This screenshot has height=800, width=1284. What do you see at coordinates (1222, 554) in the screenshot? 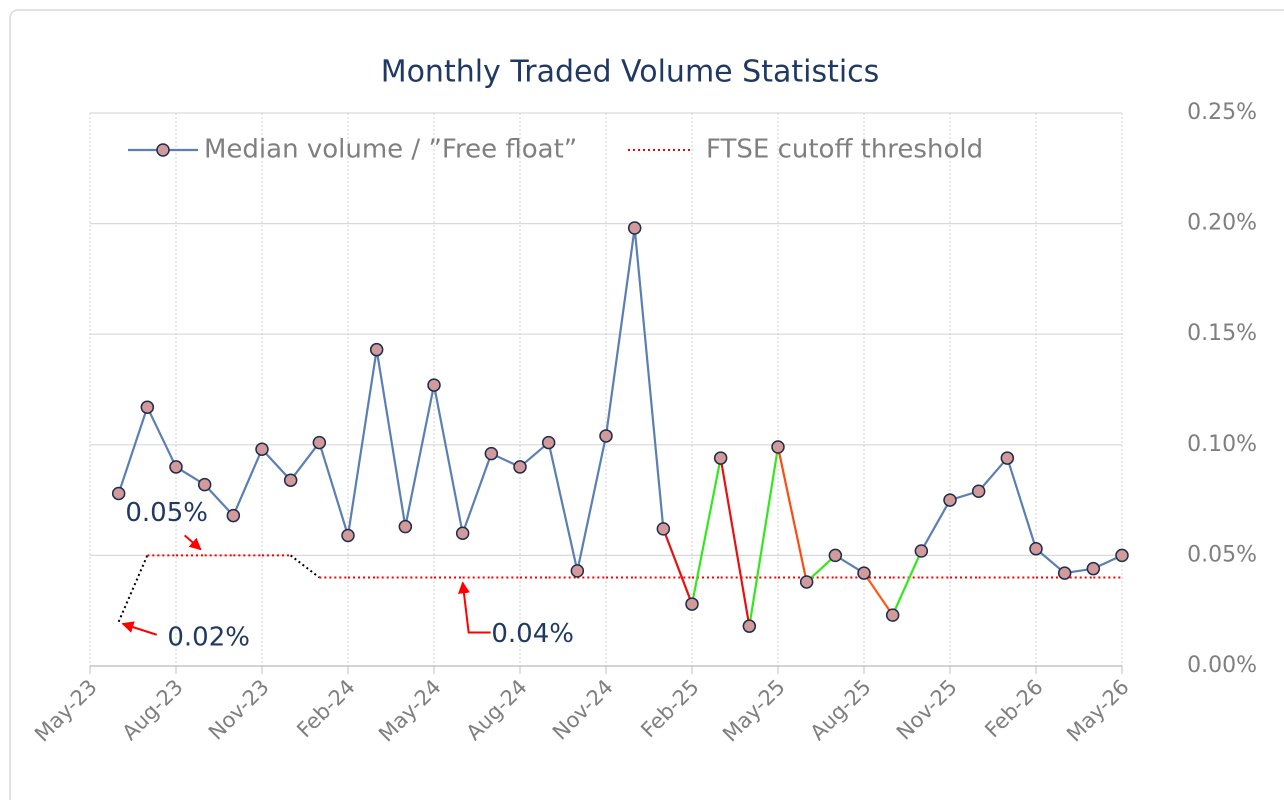
I see `y-tick-label: 0.05%` at bounding box center [1222, 554].